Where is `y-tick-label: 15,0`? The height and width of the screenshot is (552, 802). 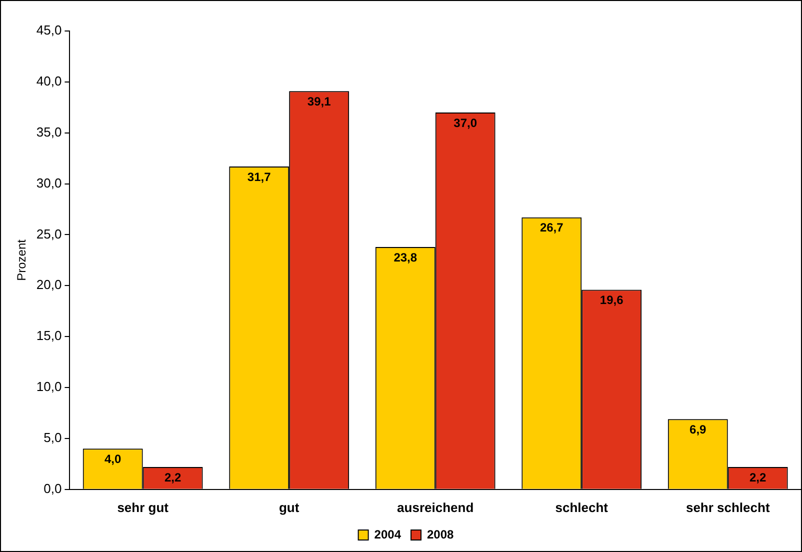 y-tick-label: 15,0 is located at coordinates (49, 336).